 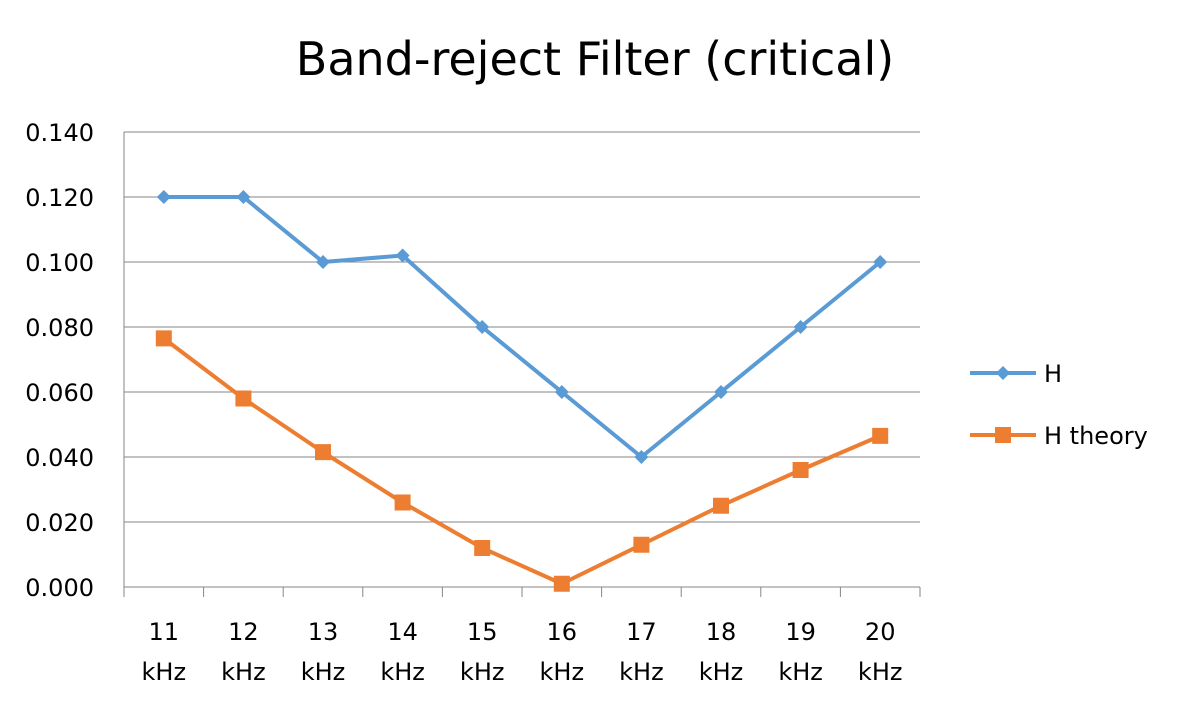 What do you see at coordinates (59, 328) in the screenshot?
I see `y-tick-label: 0.080` at bounding box center [59, 328].